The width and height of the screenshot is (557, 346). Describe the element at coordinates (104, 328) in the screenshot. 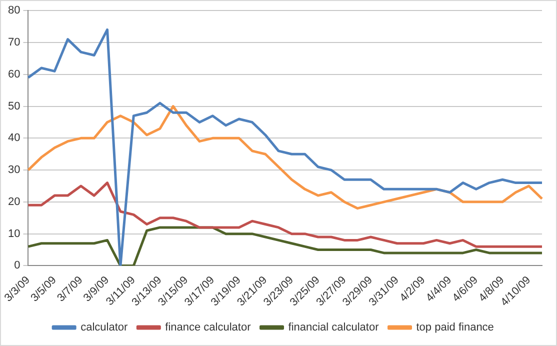

I see `legend-label: calculator` at that location.